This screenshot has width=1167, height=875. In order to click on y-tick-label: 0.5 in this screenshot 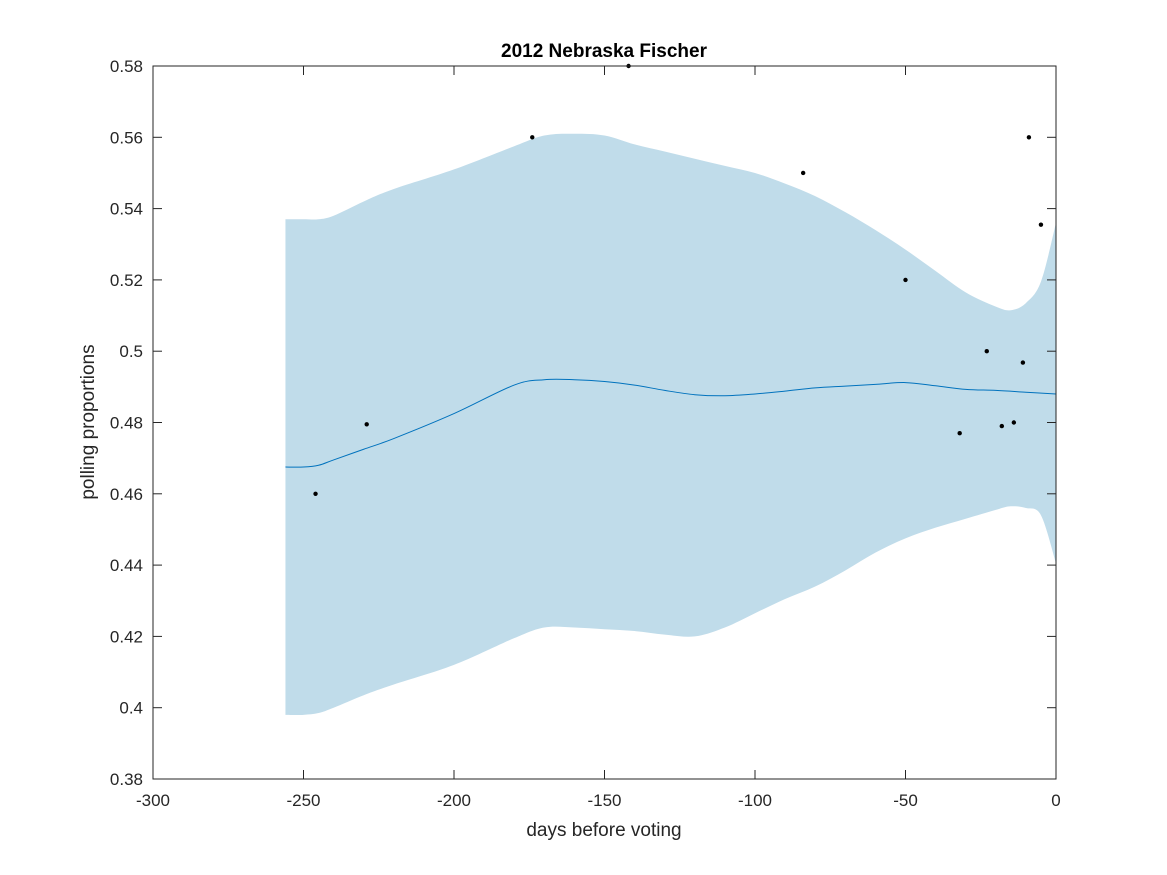, I will do `click(131, 351)`.